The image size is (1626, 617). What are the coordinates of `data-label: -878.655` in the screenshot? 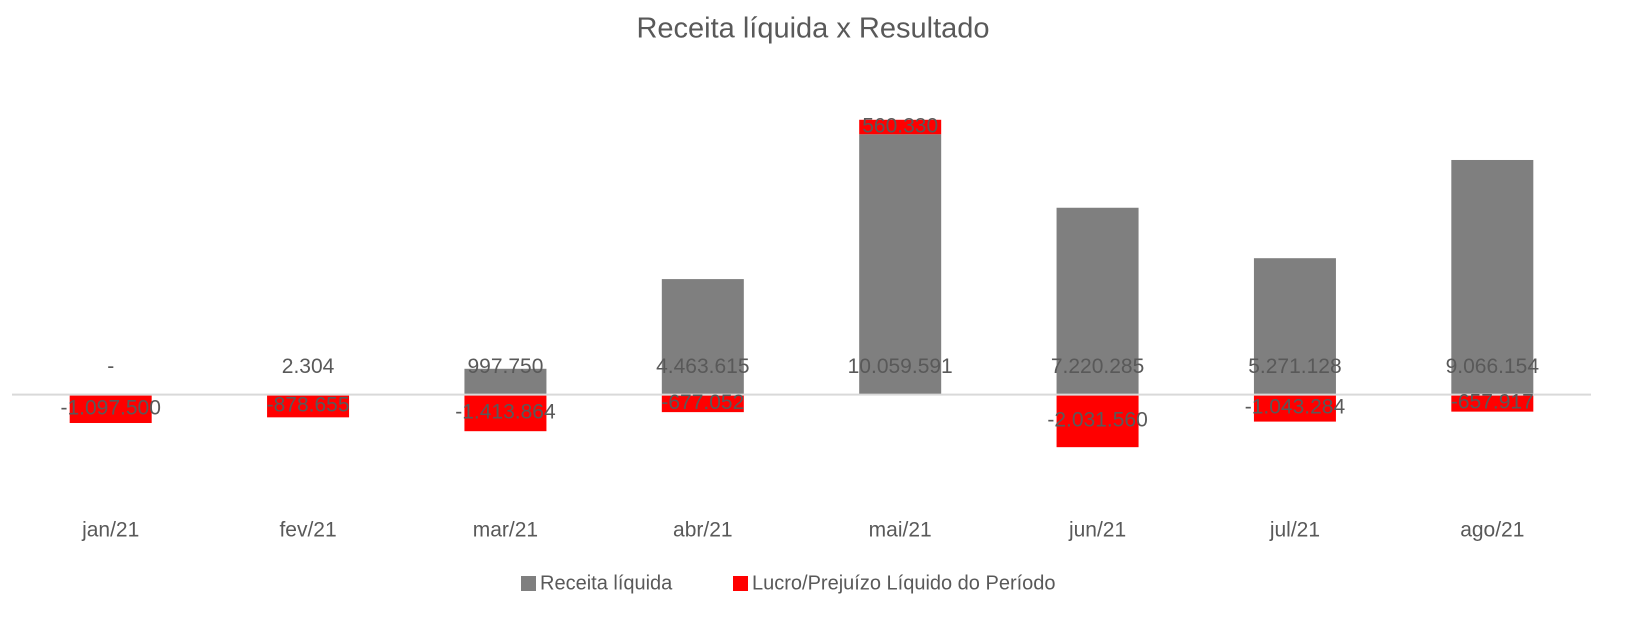 It's located at (308, 405).